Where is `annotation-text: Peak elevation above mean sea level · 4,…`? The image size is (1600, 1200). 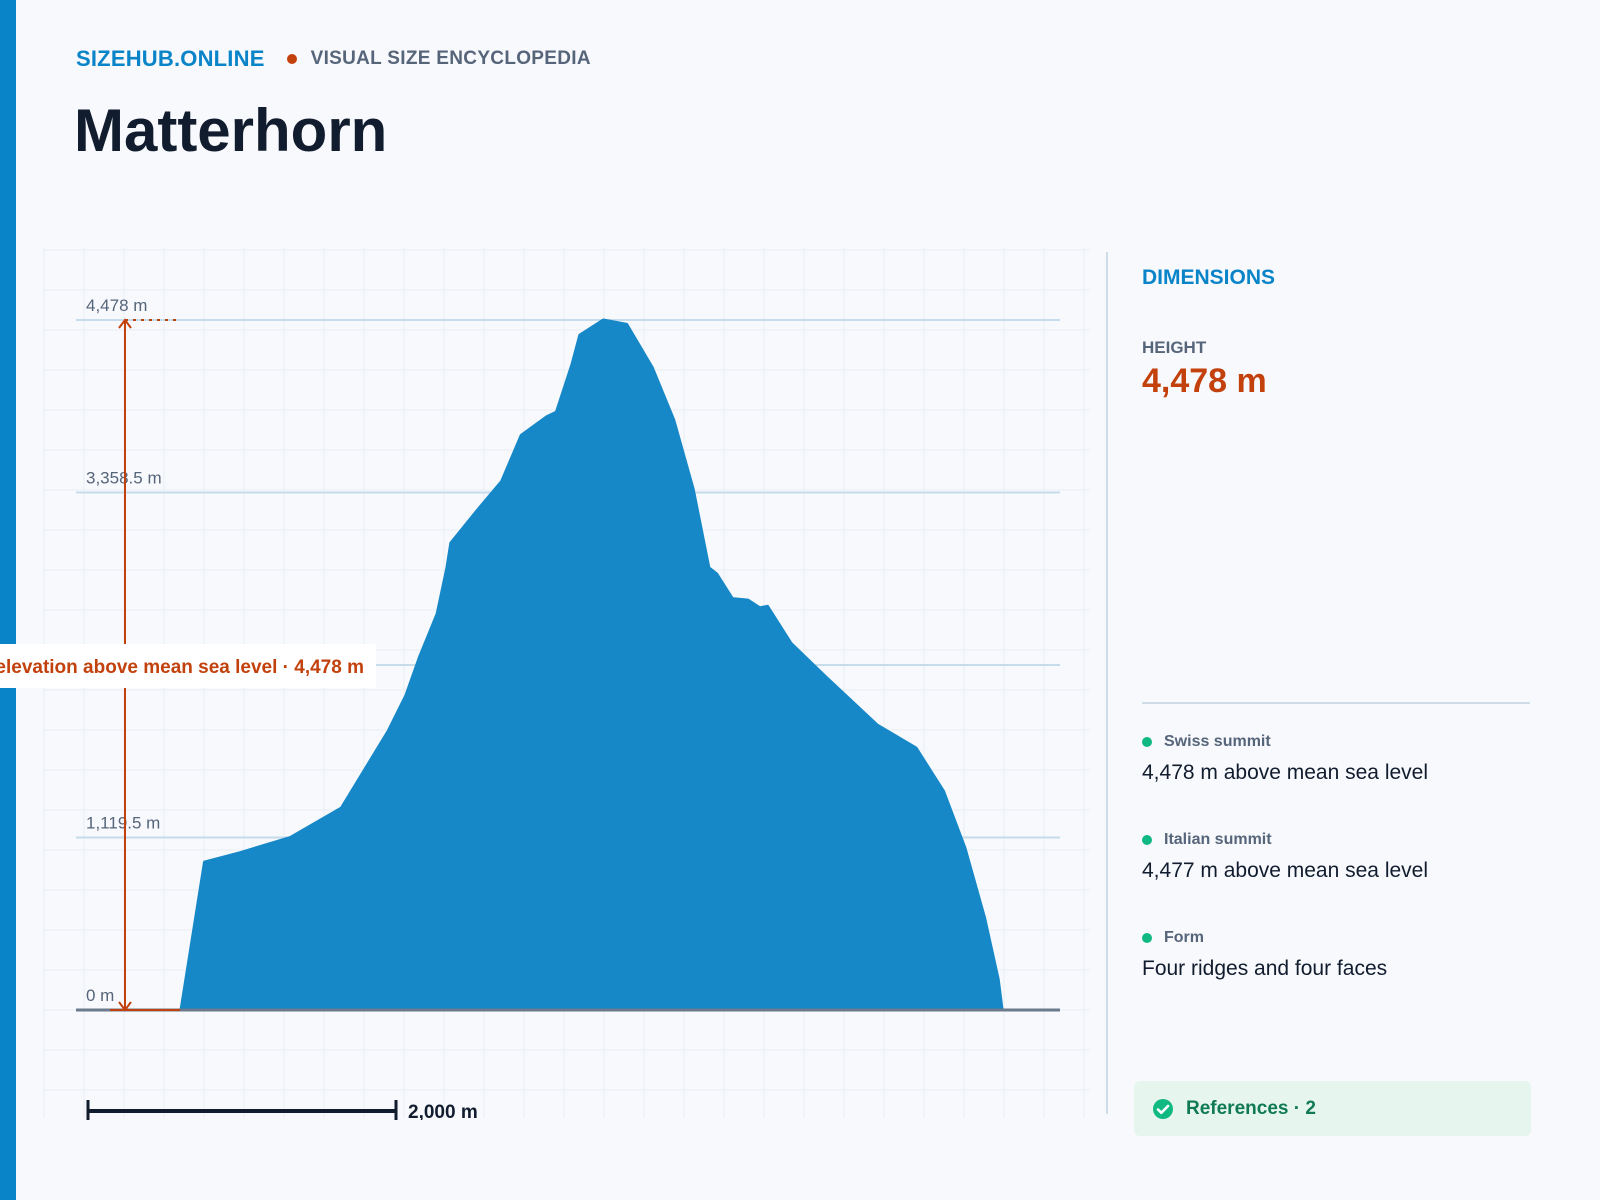 annotation-text: Peak elevation above mean sea level · 4,… is located at coordinates (182, 667).